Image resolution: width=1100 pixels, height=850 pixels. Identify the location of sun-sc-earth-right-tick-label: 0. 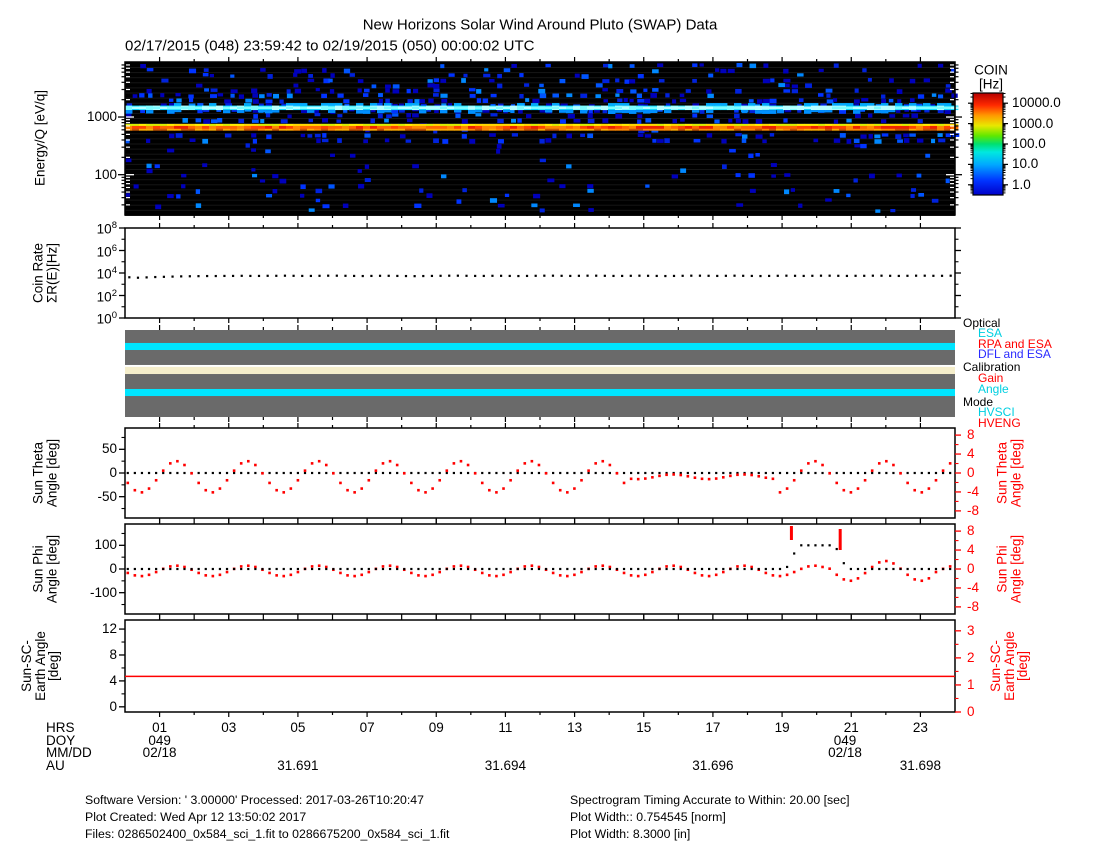
(971, 711).